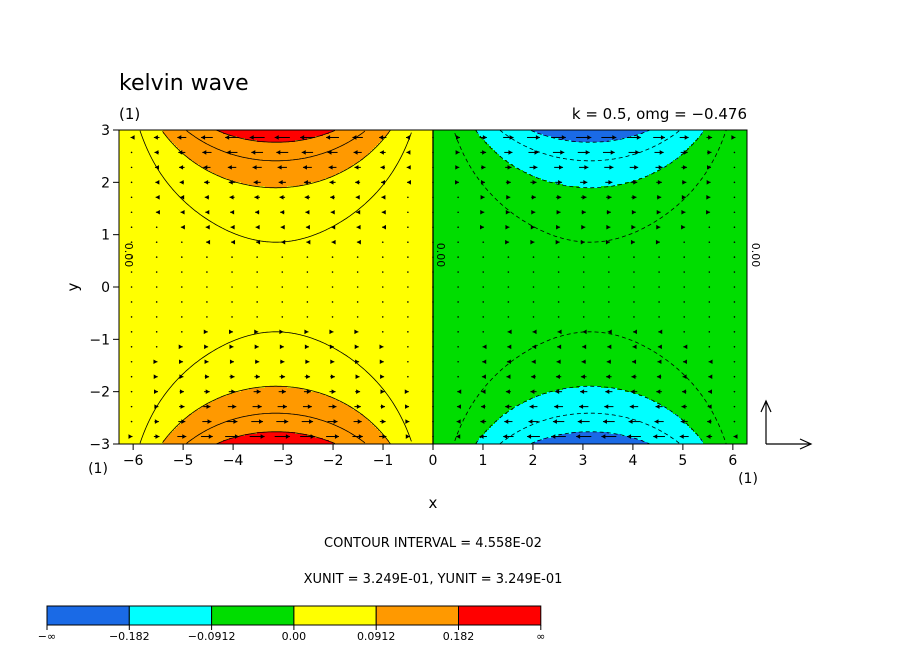 Image resolution: width=904 pixels, height=654 pixels. Describe the element at coordinates (442, 255) in the screenshot. I see `zero-contour-labels: 0.00 0.00 0.00` at that location.